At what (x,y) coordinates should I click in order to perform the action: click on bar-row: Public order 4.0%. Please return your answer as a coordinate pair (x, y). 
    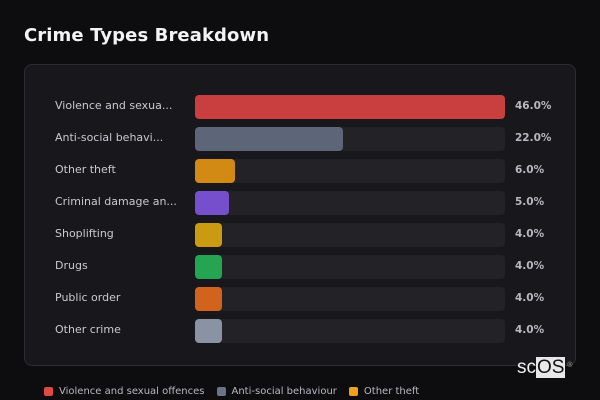
    Looking at the image, I should click on (300, 299).